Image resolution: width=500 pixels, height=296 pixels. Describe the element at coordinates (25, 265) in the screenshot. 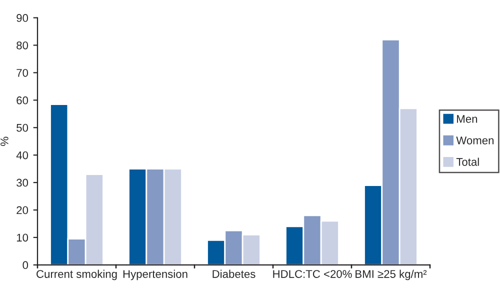

I see `y-tick-label: 0` at that location.